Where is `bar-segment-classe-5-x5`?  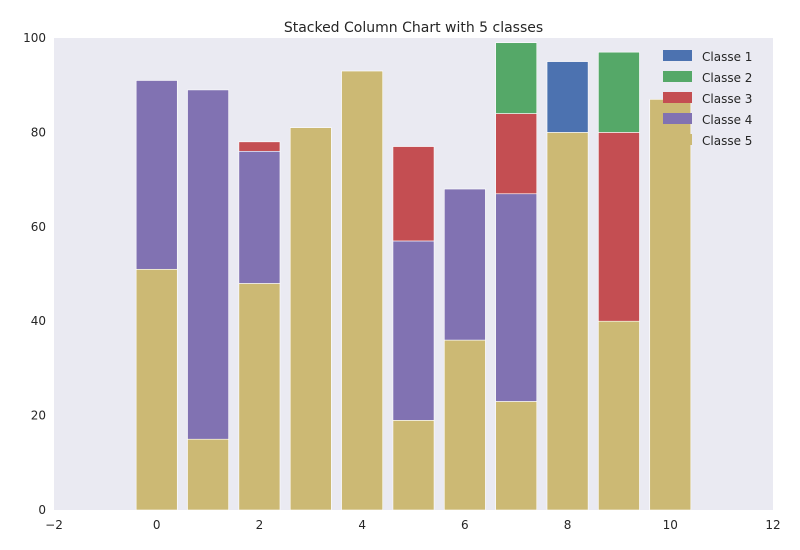 bar-segment-classe-5-x5 is located at coordinates (413, 465).